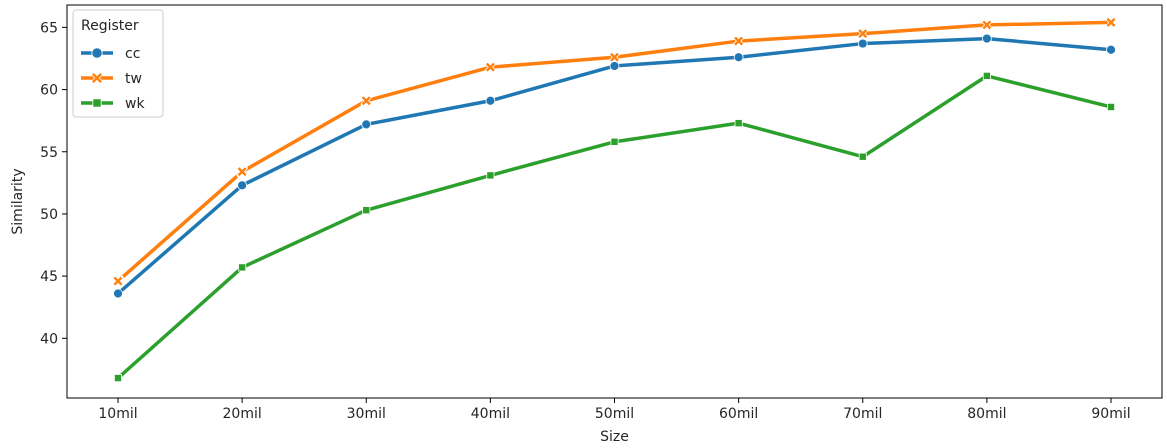 The image size is (1167, 448). I want to click on legend-item-tw: tw, so click(111, 79).